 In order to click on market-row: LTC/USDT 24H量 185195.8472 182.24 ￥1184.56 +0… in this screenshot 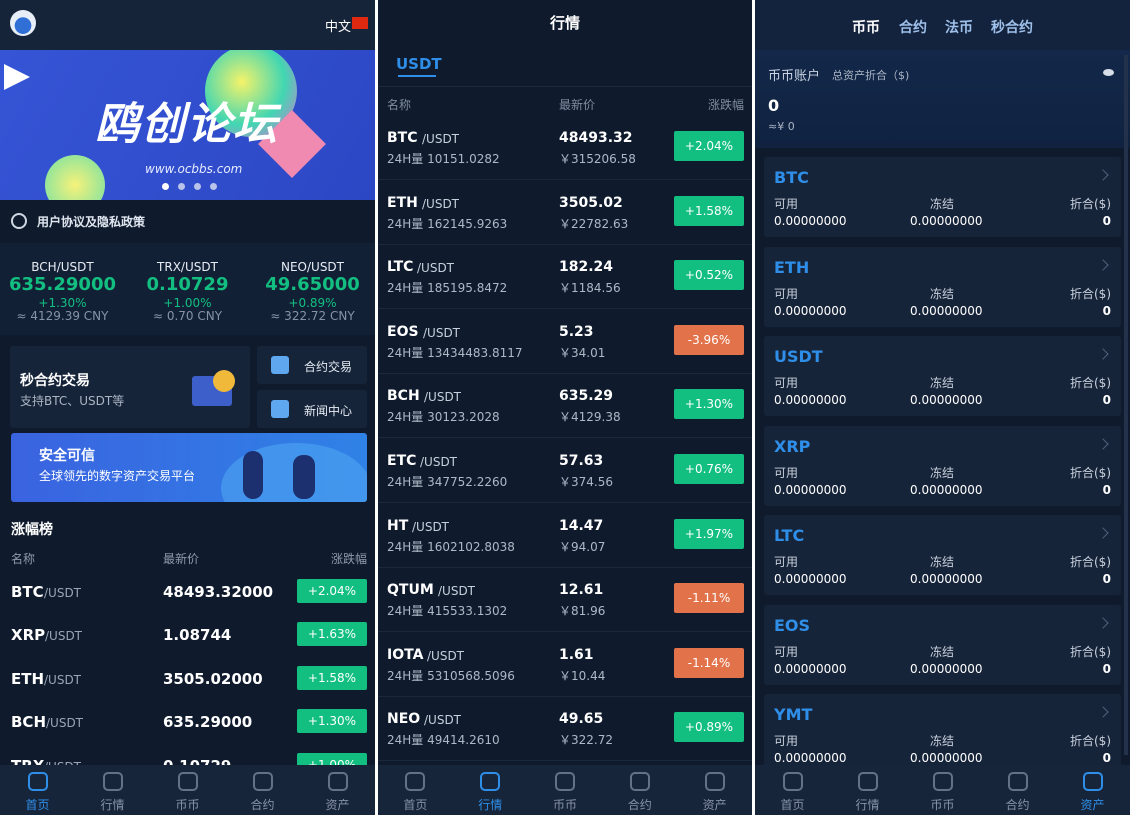, I will do `click(565, 277)`.